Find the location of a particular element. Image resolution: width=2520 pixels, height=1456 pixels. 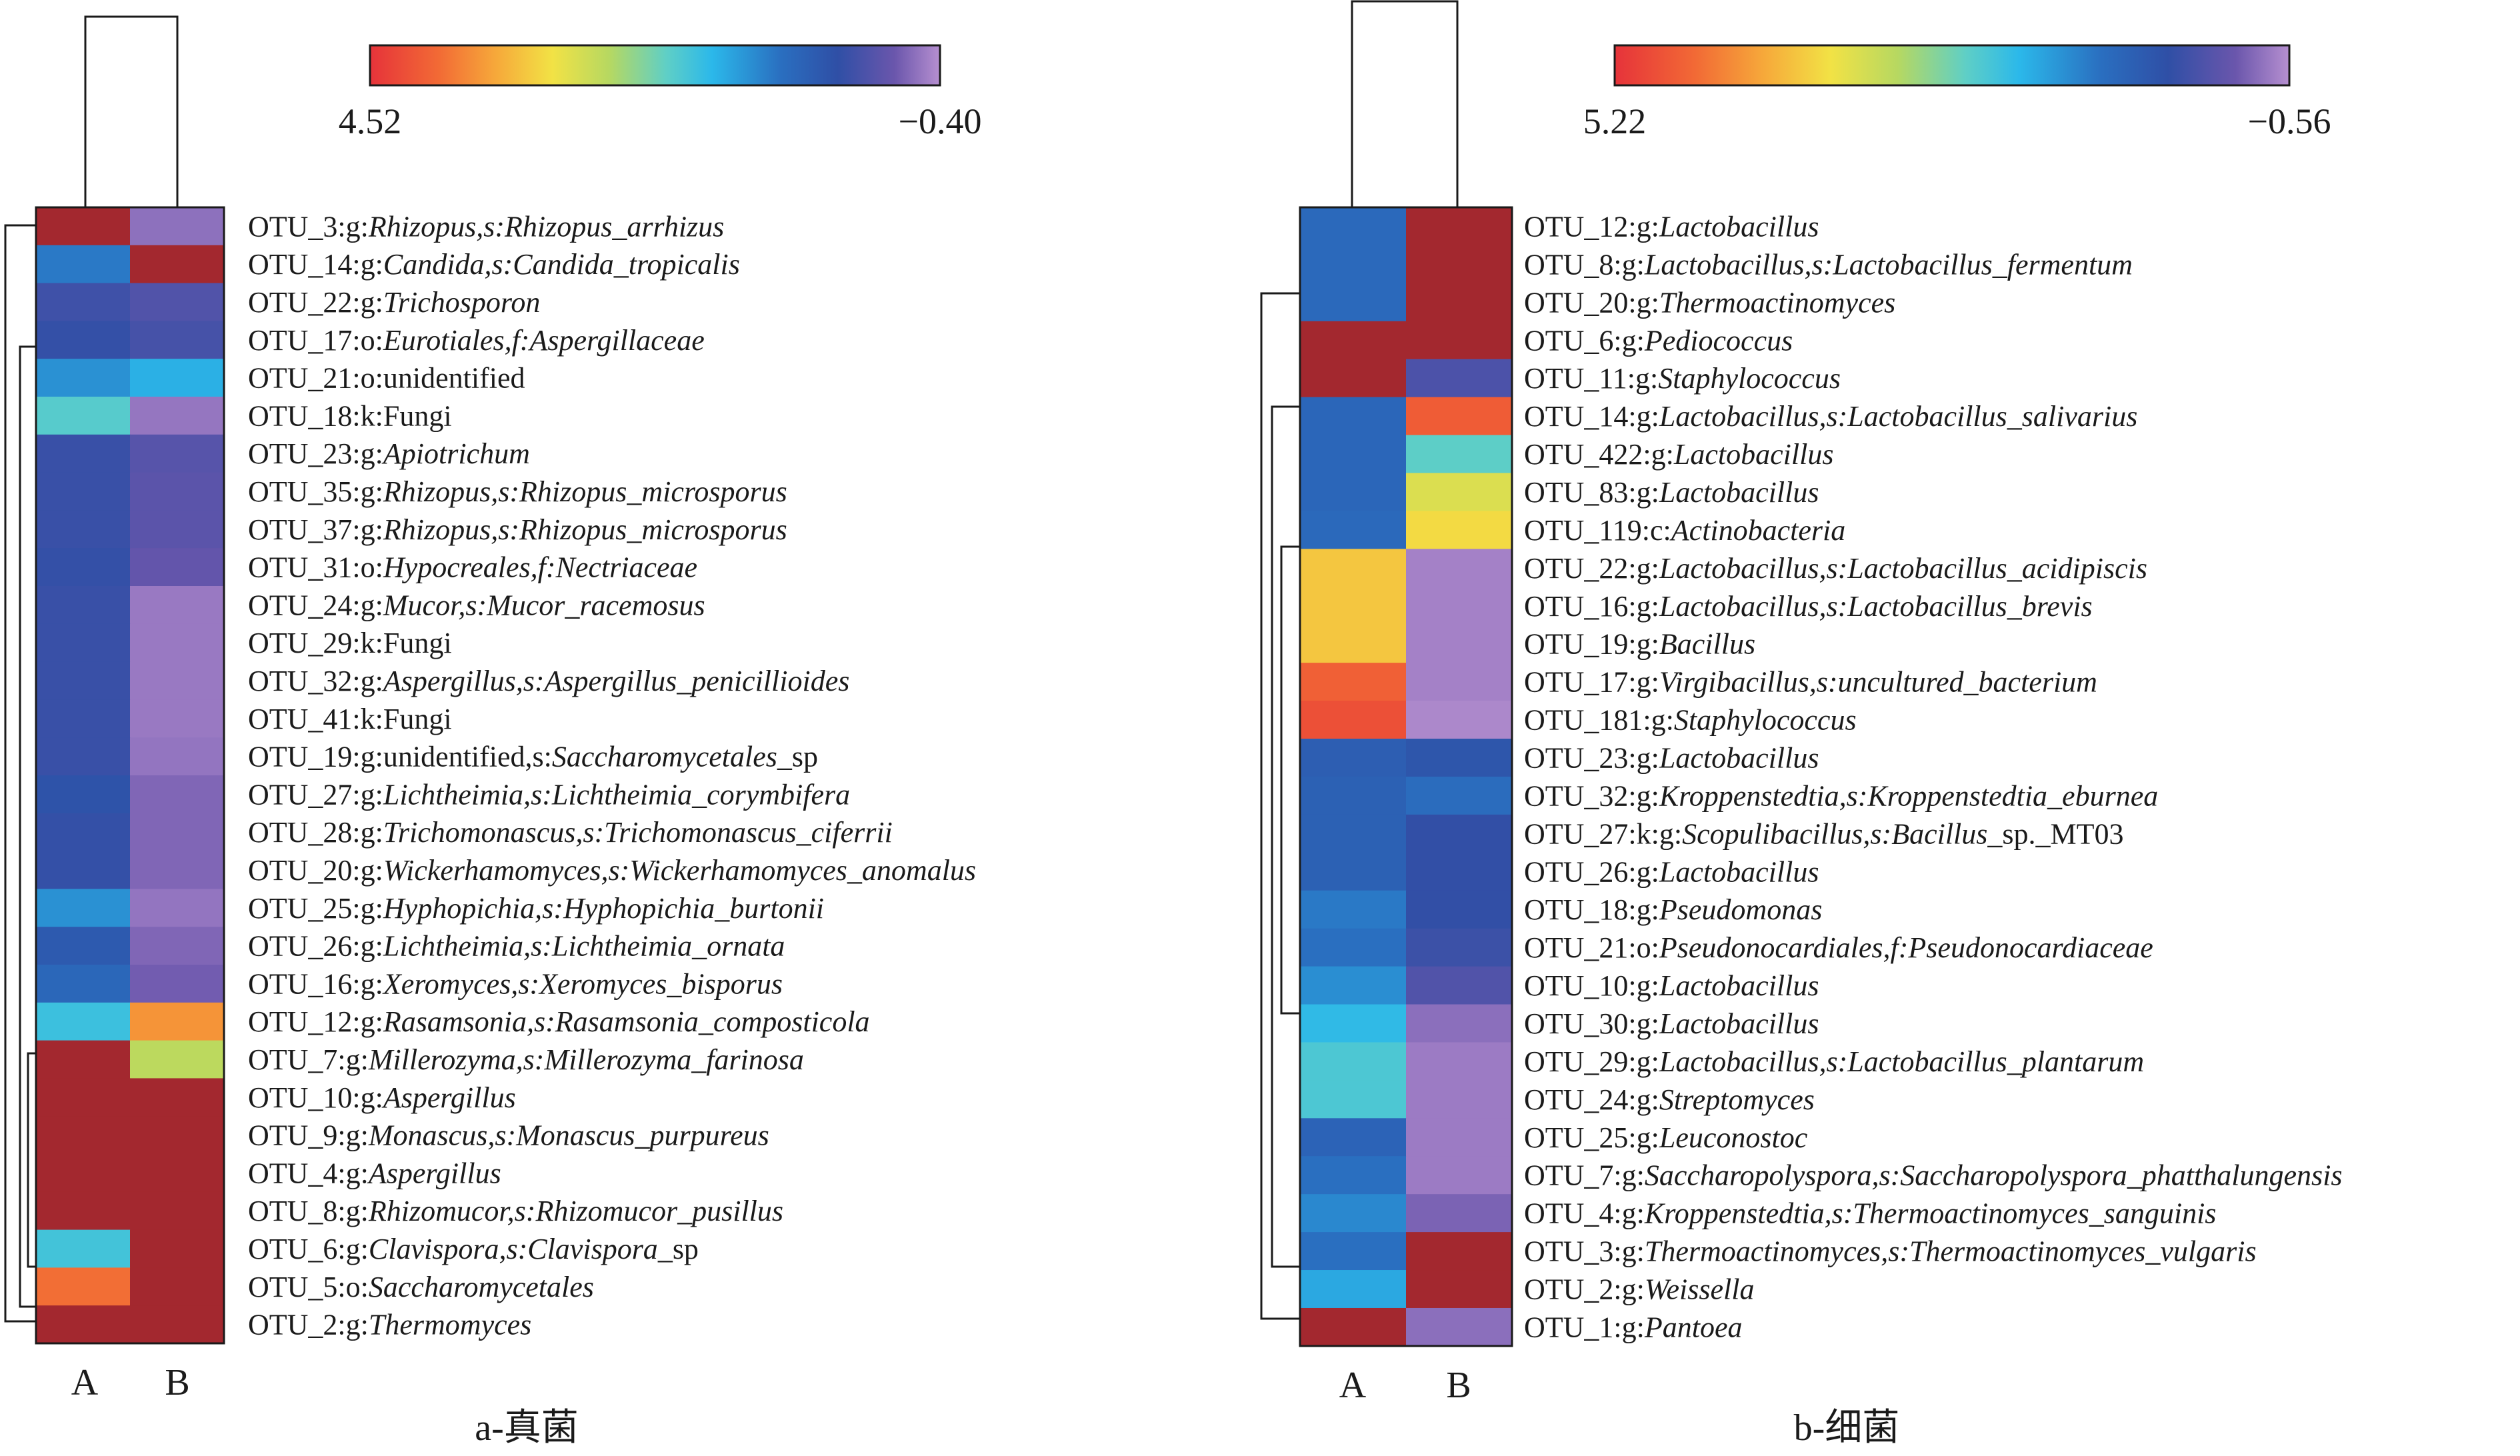

bacteria-heatmap-cell-24-a is located at coordinates (1353, 1137).